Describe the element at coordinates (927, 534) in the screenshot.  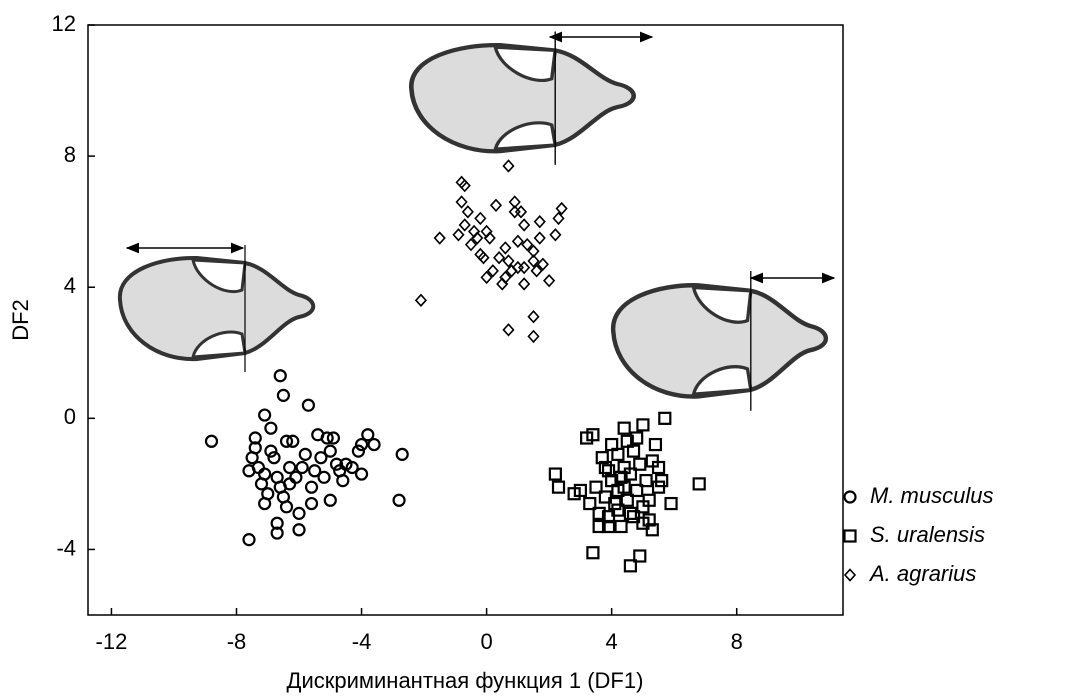
I see `legend-label: S. uralensis` at that location.